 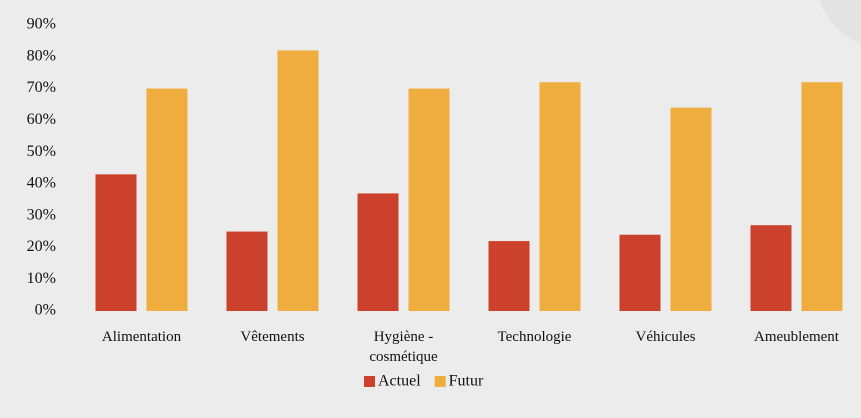 I want to click on x-tick-label: Technologie, so click(x=534, y=337).